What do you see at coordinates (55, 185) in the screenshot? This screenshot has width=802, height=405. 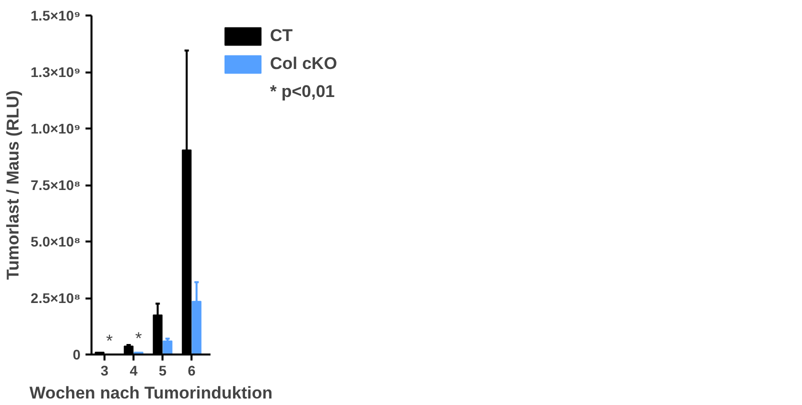 I see `y-tick-label: 7.5×10⁸` at bounding box center [55, 185].